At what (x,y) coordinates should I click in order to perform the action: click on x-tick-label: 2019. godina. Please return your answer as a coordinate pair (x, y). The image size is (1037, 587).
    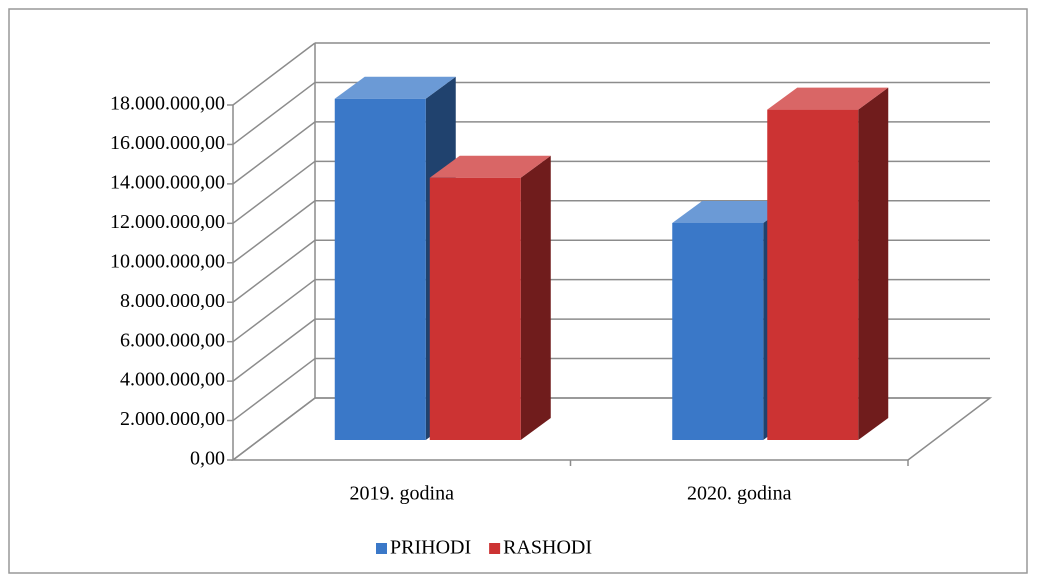
    Looking at the image, I should click on (402, 494).